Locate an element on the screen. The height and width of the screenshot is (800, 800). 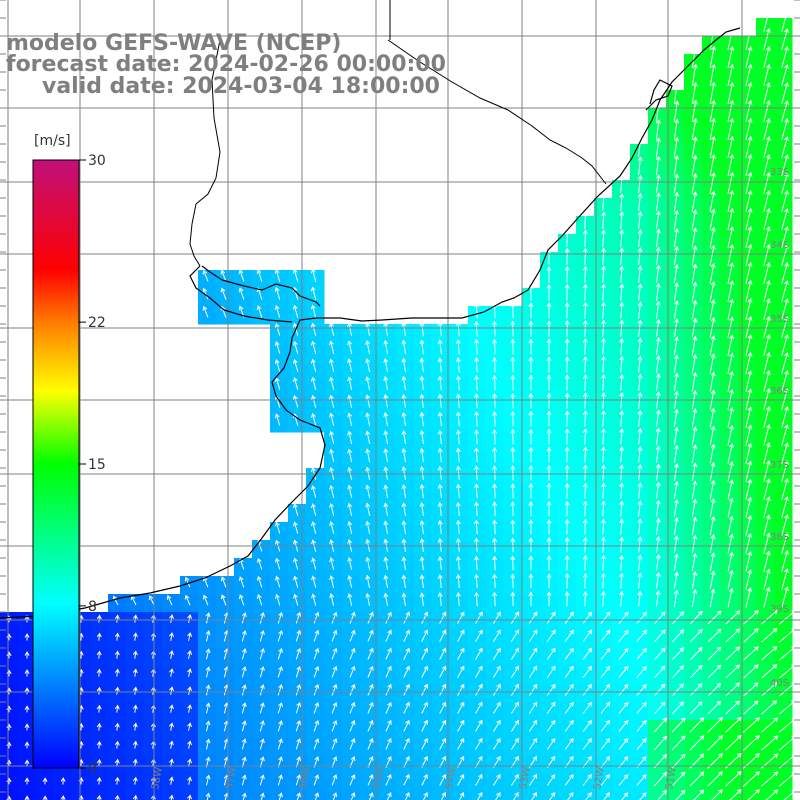
lat-label: 38S is located at coordinates (779, 537).